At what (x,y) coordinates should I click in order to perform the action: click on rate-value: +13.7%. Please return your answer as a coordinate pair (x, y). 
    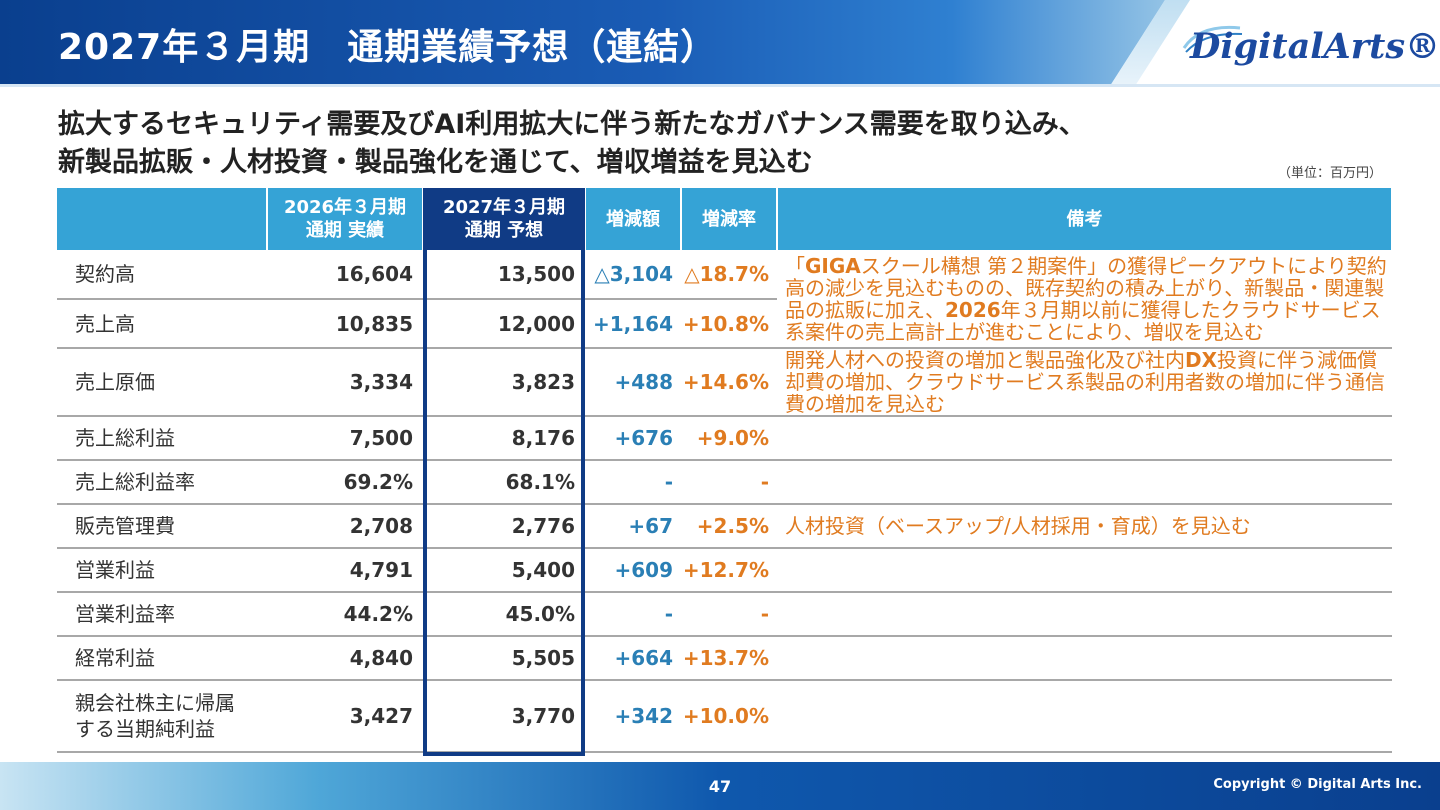
    Looking at the image, I should click on (729, 658).